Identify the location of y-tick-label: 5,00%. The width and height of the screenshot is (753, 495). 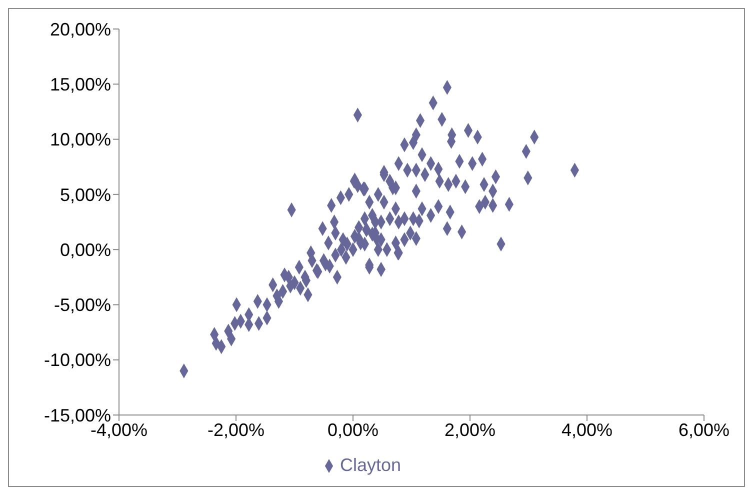
(85, 194).